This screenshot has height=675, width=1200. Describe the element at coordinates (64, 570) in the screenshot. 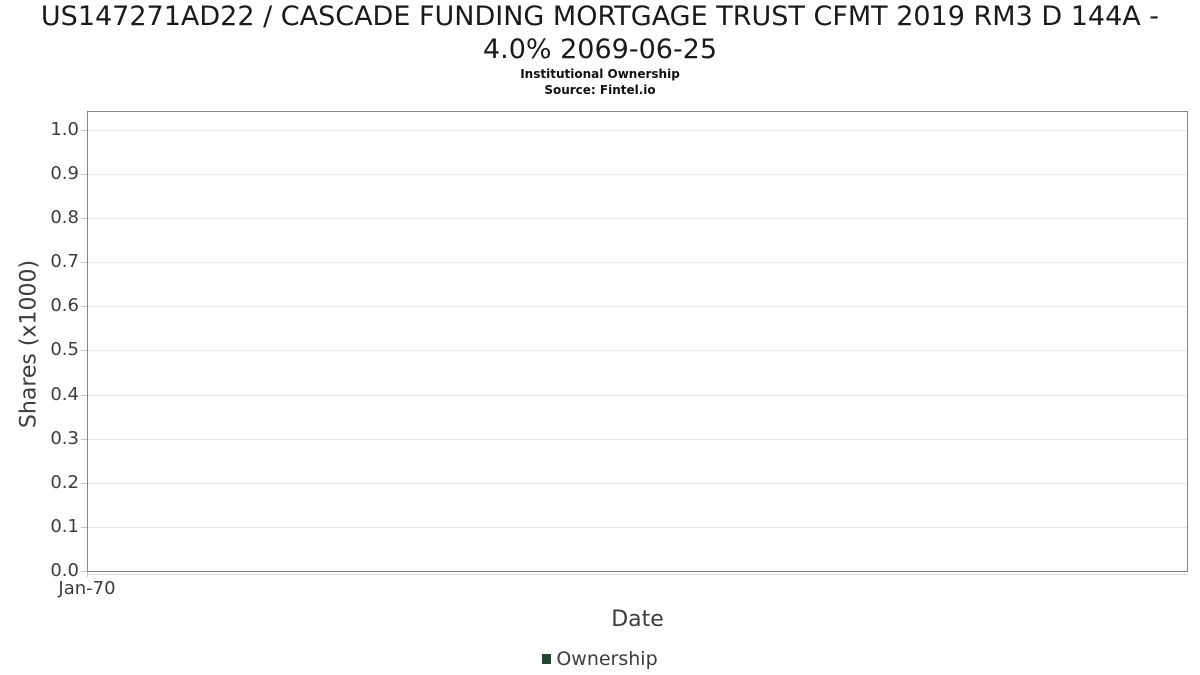

I see `y-tick-label: 0.0` at that location.